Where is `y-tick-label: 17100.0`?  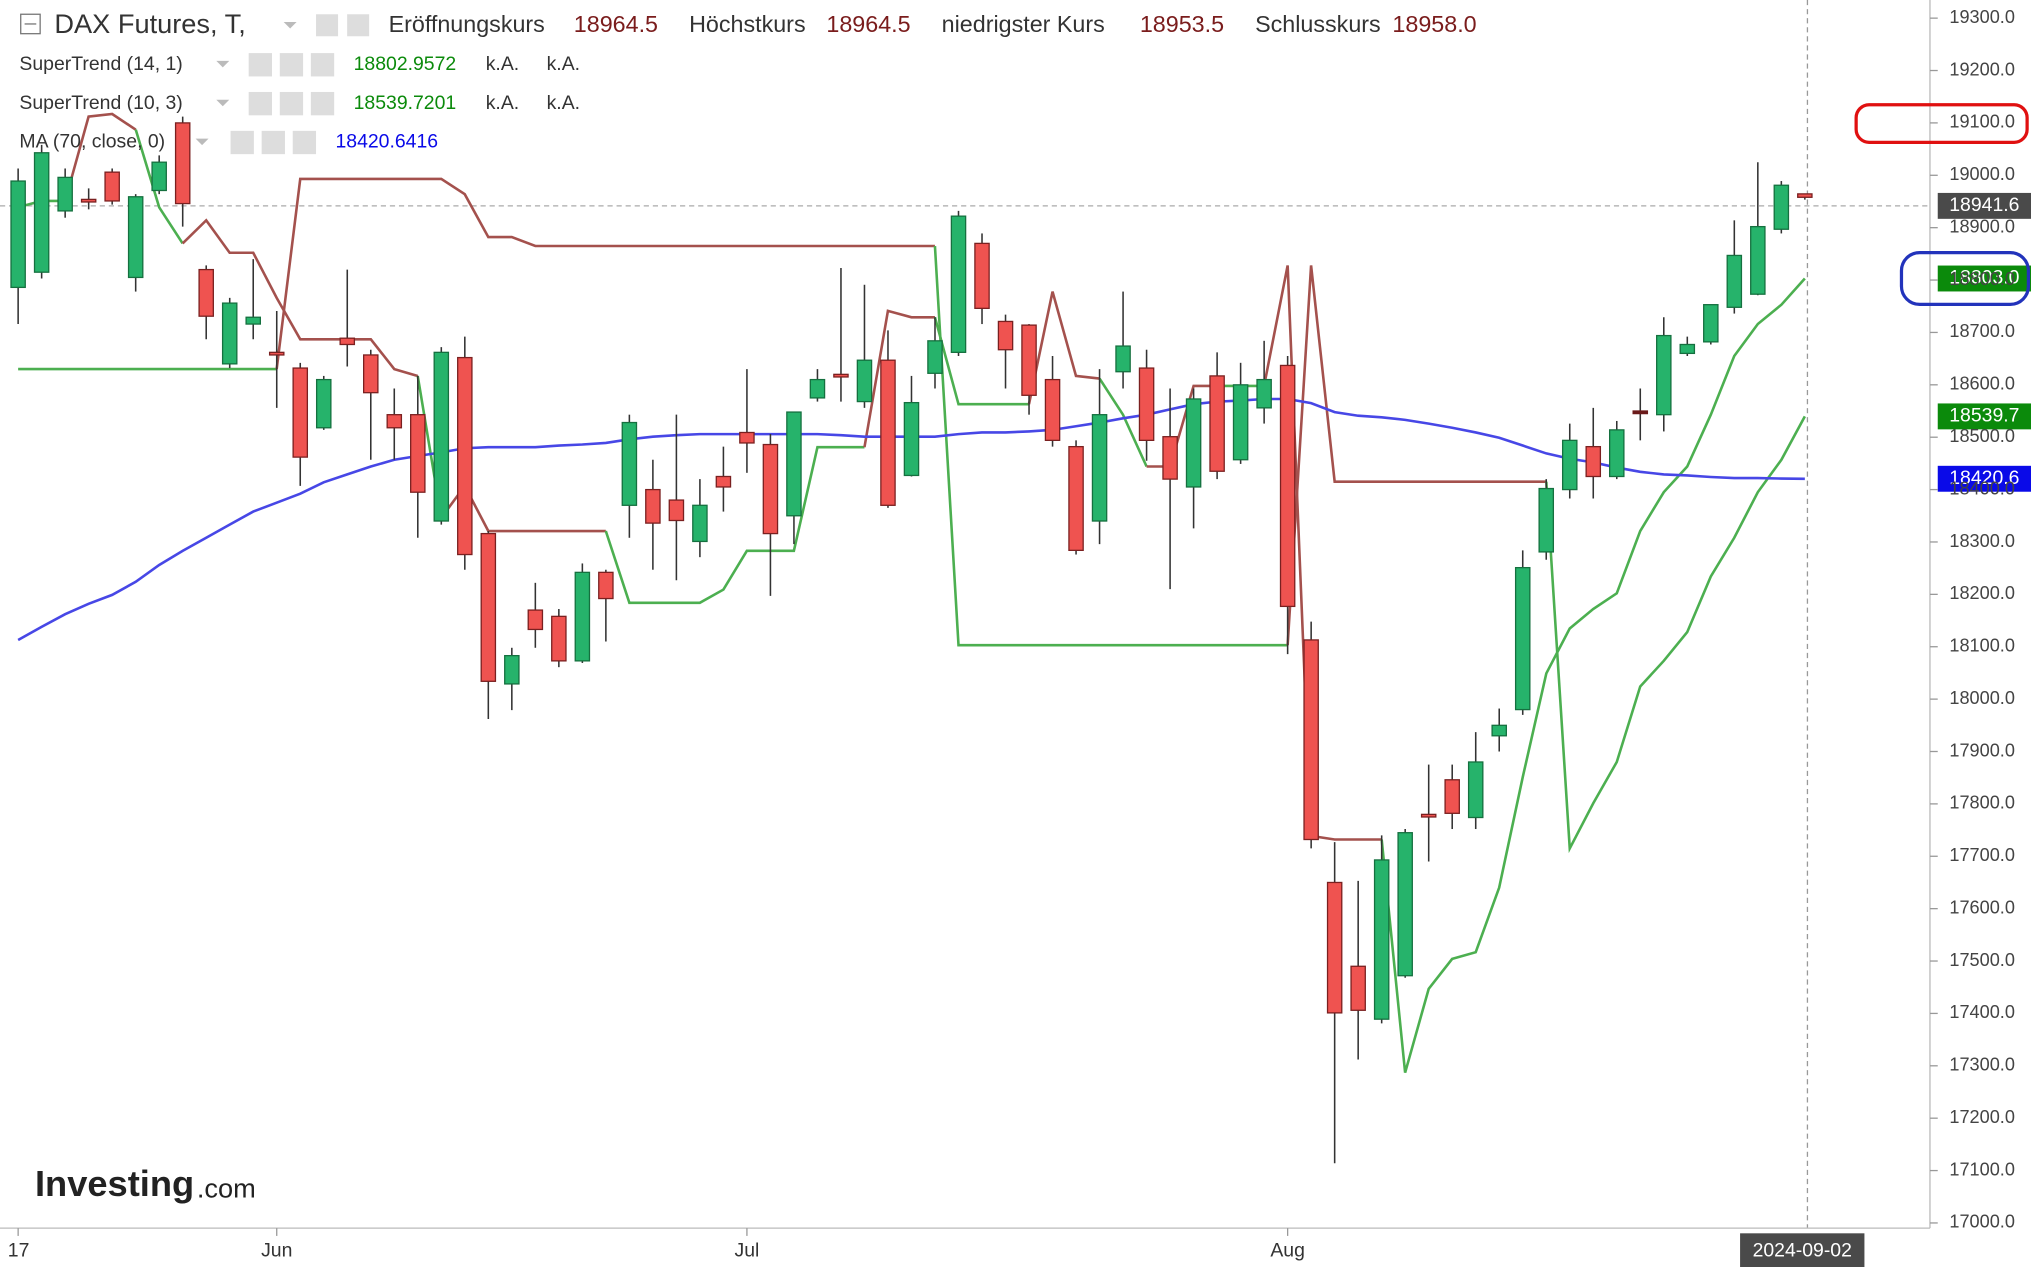
y-tick-label: 17100.0 is located at coordinates (1982, 1169).